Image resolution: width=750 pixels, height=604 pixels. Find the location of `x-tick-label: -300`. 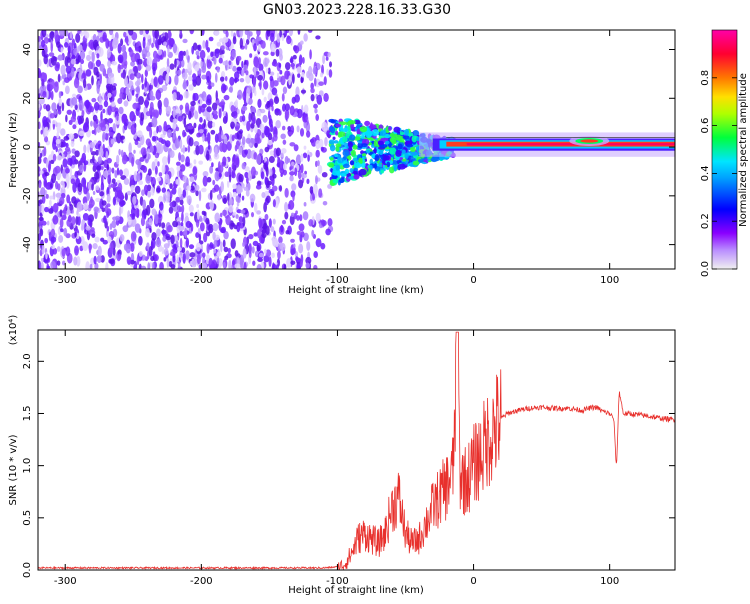

x-tick-label: -300 is located at coordinates (65, 280).